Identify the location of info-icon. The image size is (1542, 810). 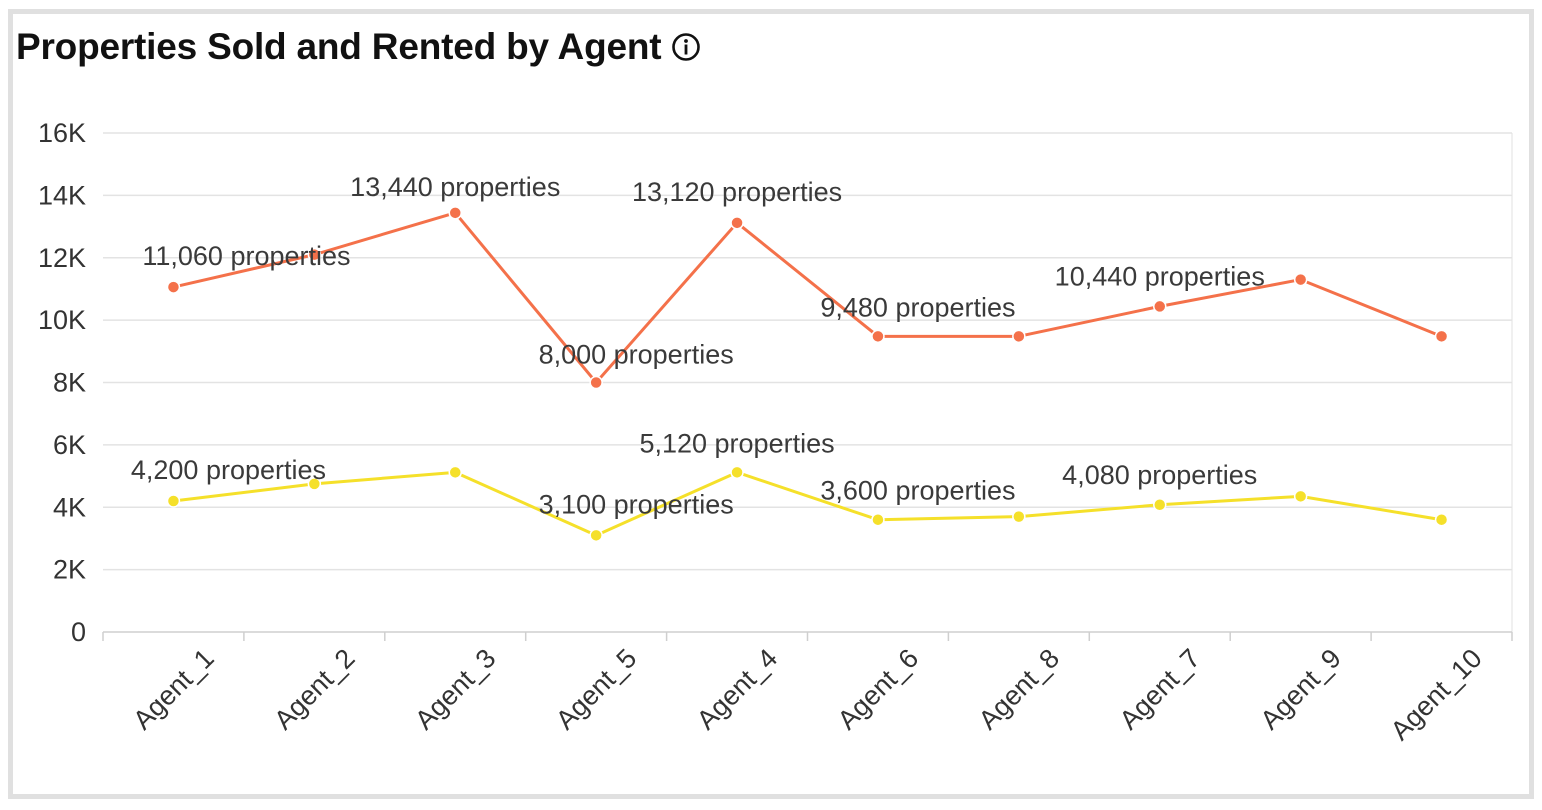
(686, 47).